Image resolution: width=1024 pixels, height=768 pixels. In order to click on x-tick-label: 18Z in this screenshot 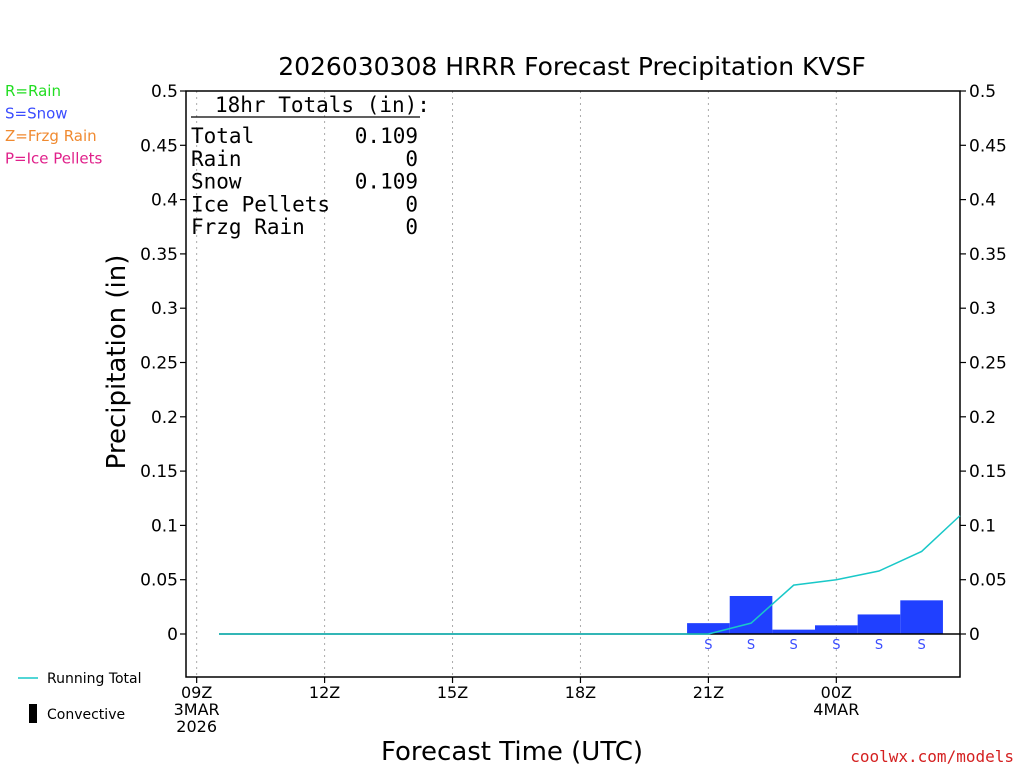, I will do `click(580, 692)`.